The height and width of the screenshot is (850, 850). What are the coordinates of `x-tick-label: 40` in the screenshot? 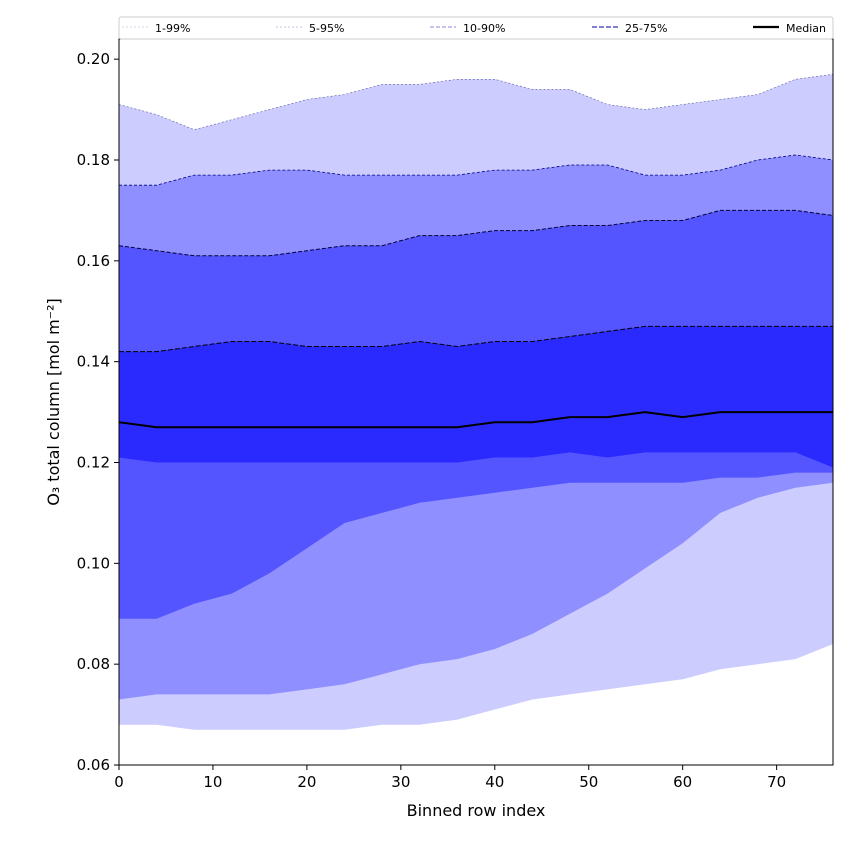 It's located at (494, 782).